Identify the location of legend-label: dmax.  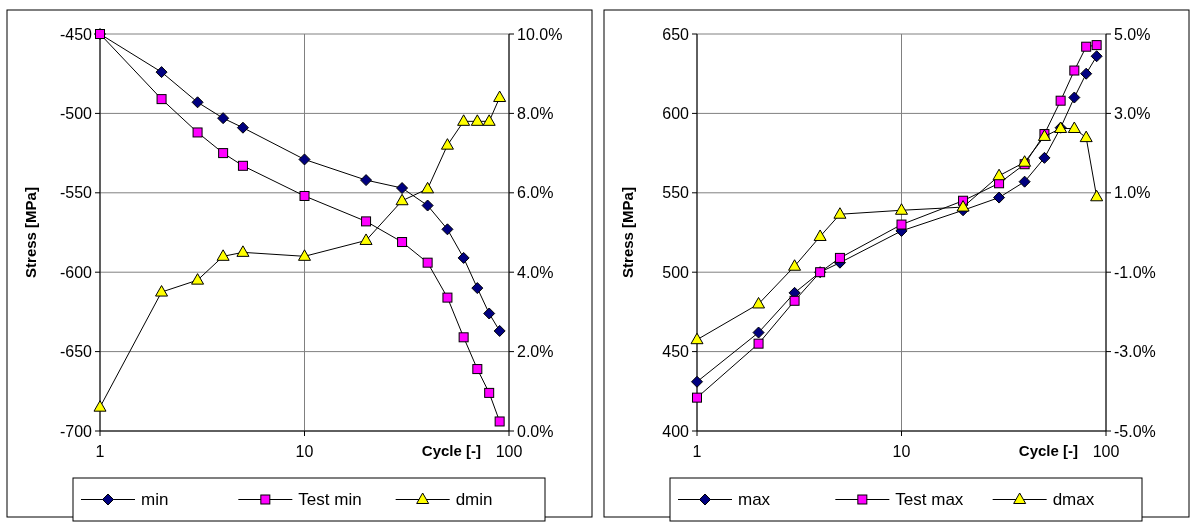
(1073, 500).